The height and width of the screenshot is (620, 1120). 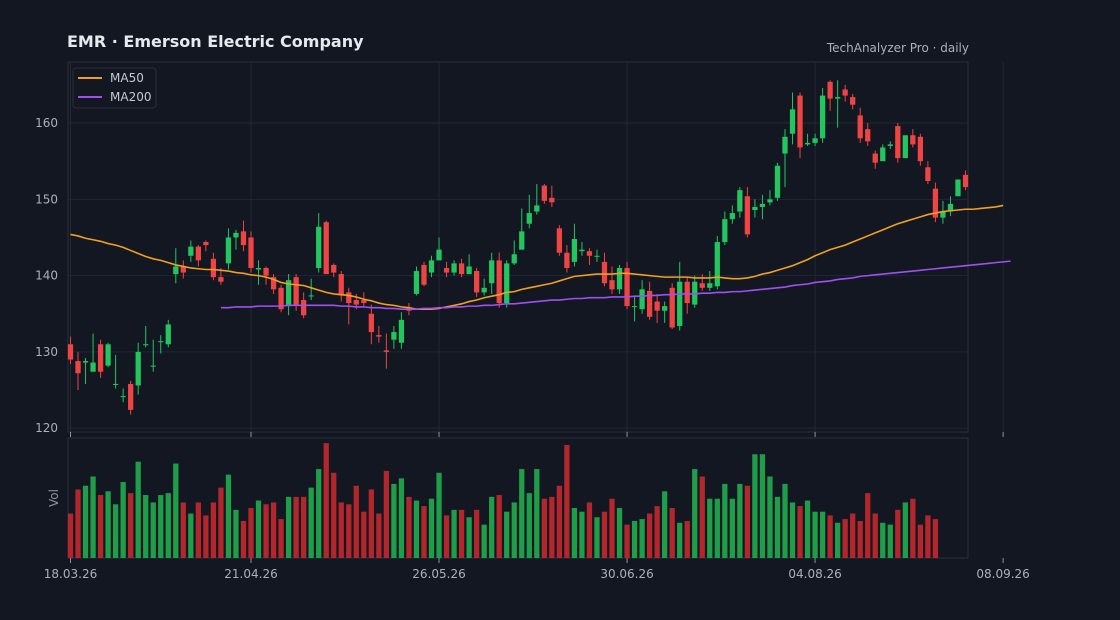 I want to click on x-tick-label: 08.09.26, so click(x=1002, y=574).